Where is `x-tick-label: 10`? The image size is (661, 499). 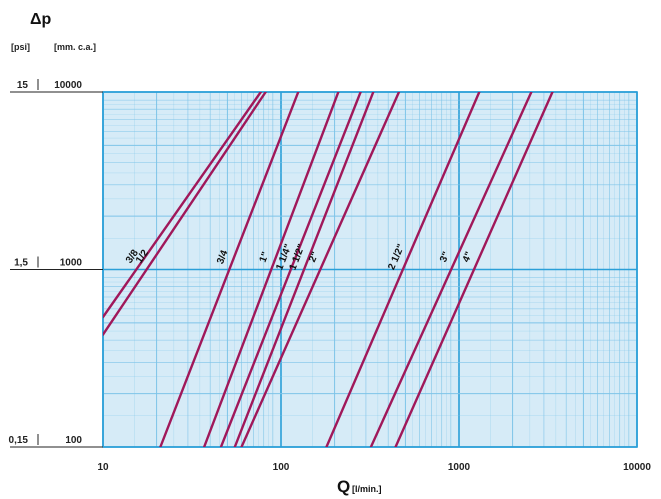 x-tick-label: 10 is located at coordinates (103, 467).